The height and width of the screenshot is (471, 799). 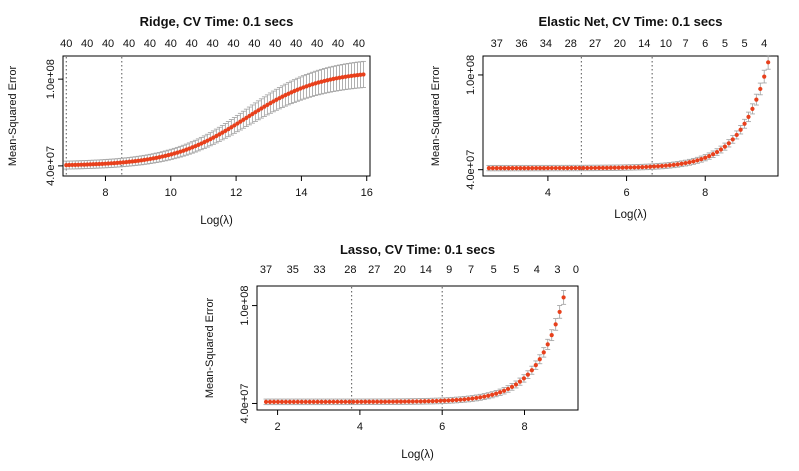 What do you see at coordinates (546, 44) in the screenshot?
I see `elastic-net-top-axis-label: 34` at bounding box center [546, 44].